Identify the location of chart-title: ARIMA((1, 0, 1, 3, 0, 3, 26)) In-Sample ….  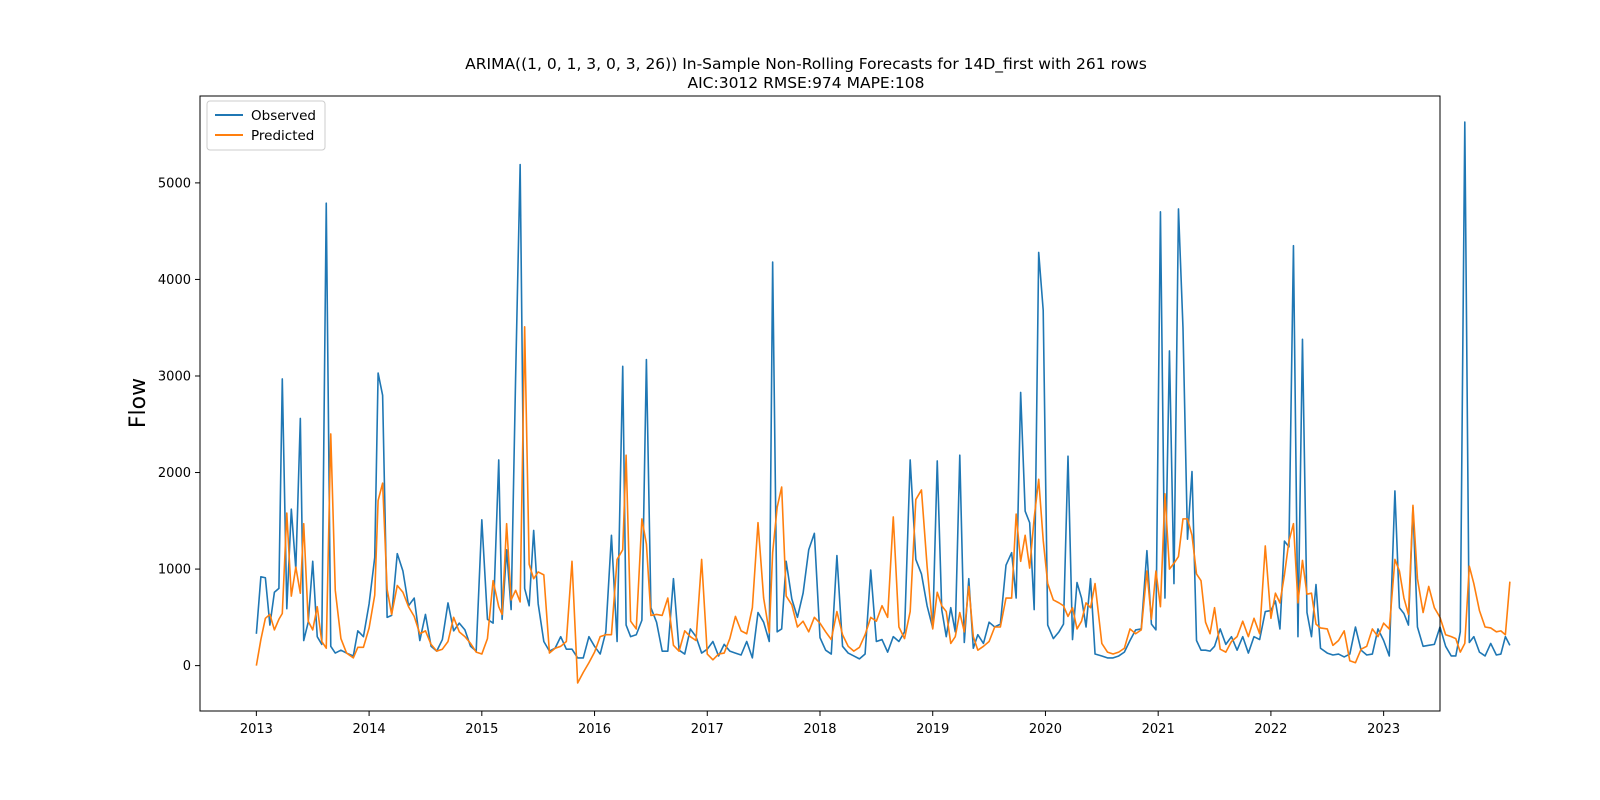
(806, 64).